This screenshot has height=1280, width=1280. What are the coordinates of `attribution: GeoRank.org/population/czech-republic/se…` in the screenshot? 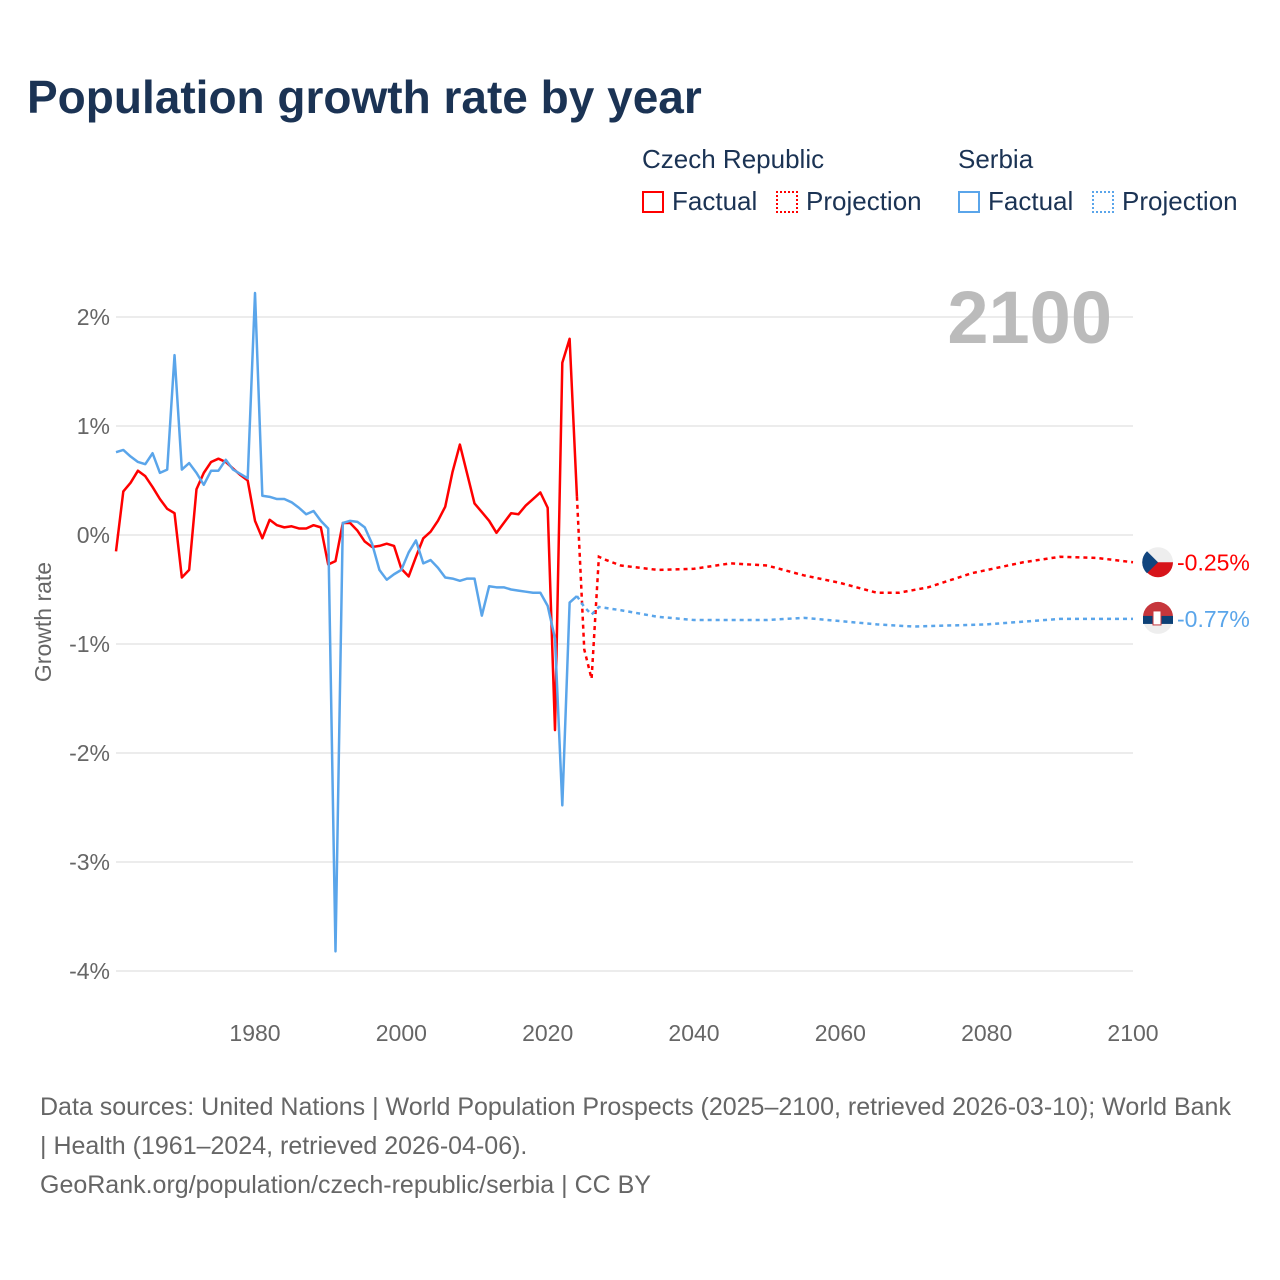 It's located at (345, 1185).